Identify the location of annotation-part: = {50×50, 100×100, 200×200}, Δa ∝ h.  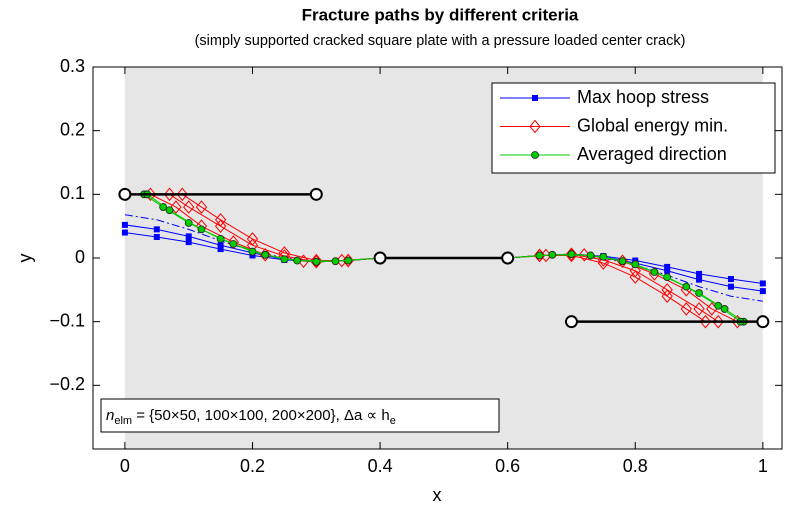
(261, 415).